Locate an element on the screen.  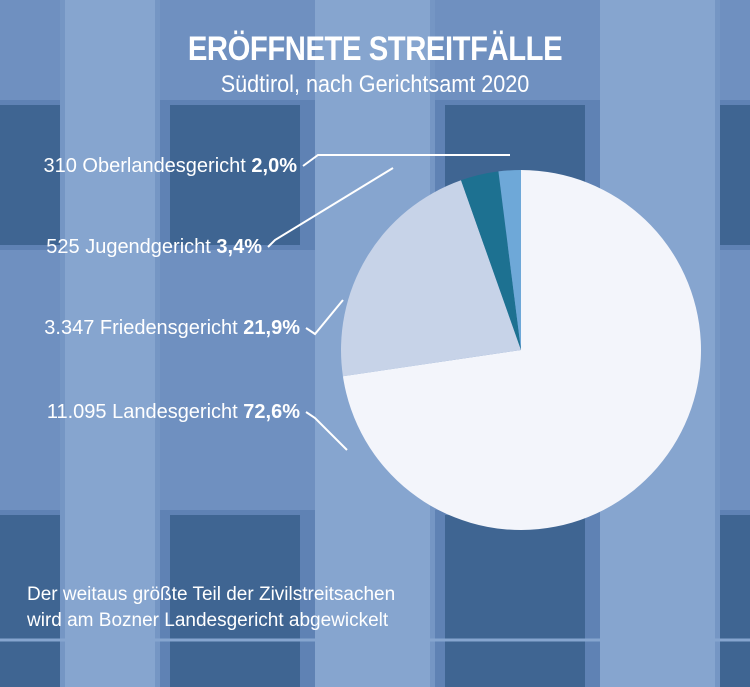
leader-line-jugendgericht is located at coordinates (330, 207).